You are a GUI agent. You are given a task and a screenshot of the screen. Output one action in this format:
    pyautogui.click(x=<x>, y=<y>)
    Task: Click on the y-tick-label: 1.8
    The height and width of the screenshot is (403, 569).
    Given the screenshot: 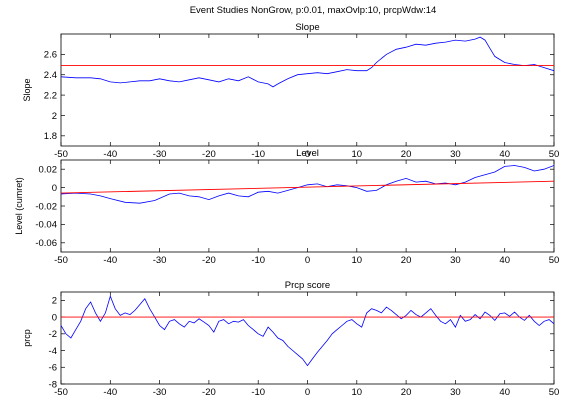 What is the action you would take?
    pyautogui.click(x=50, y=136)
    